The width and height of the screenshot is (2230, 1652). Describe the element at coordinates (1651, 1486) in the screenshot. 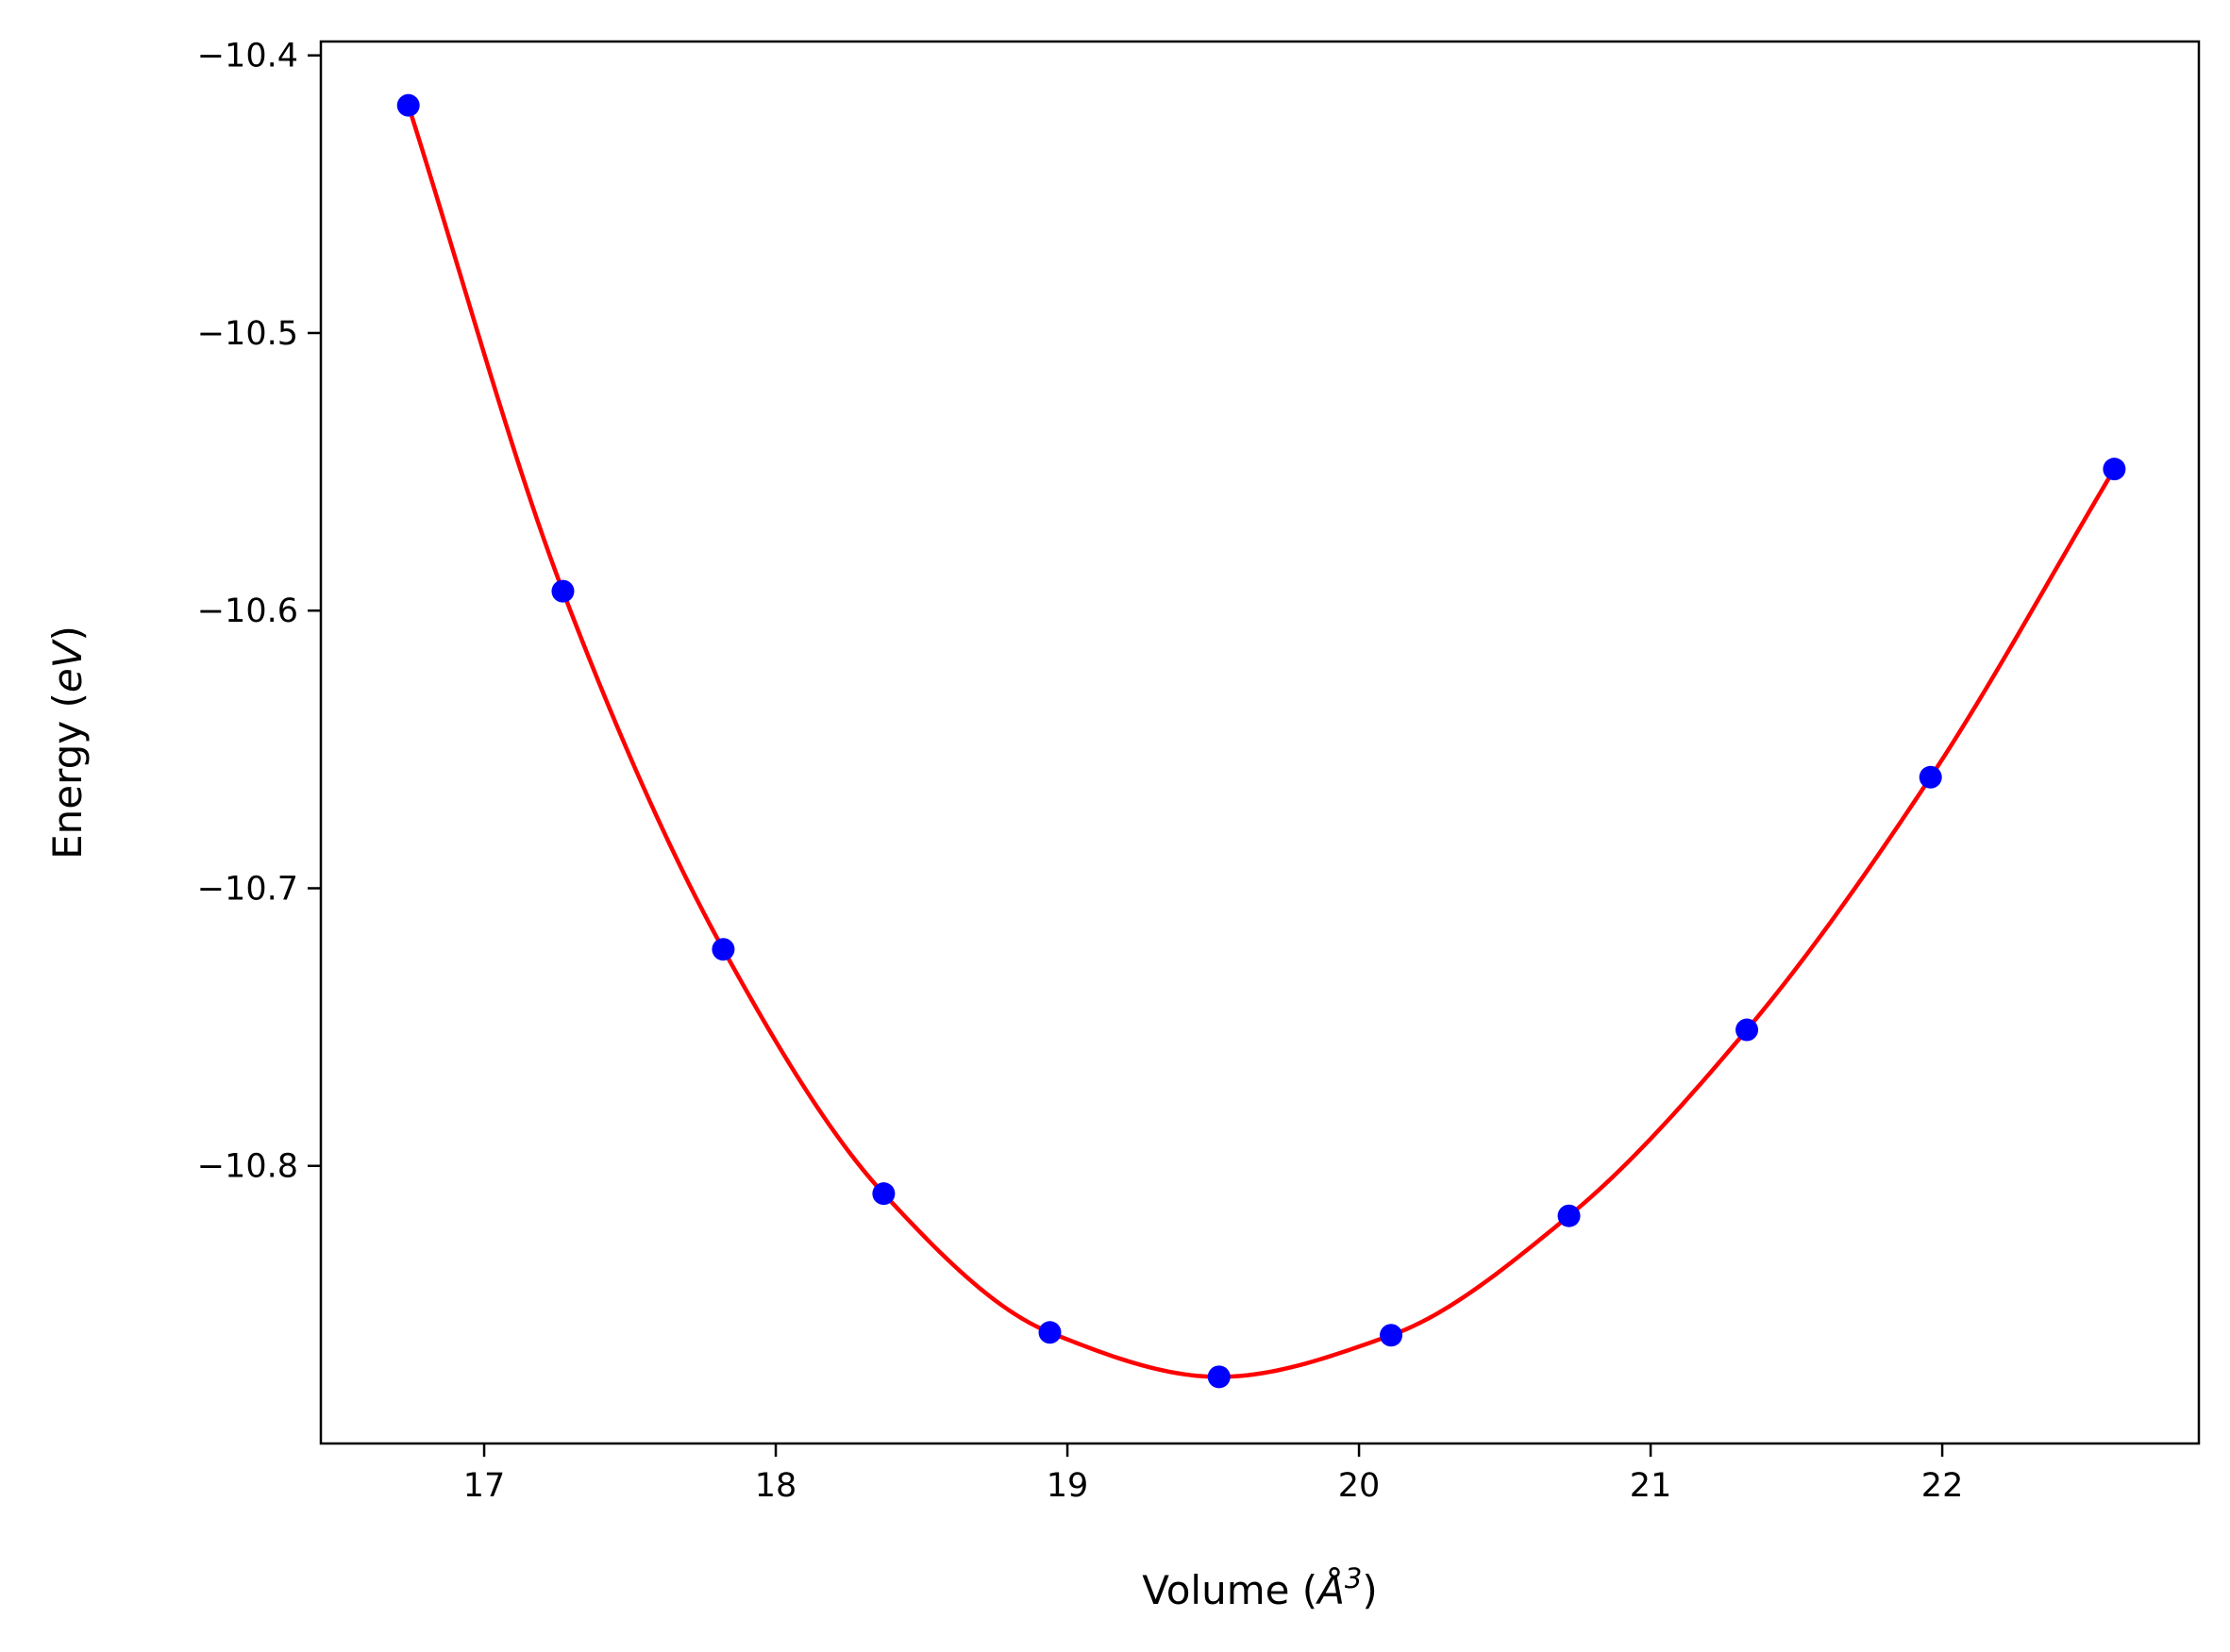

I see `x-tick-label: 21` at that location.